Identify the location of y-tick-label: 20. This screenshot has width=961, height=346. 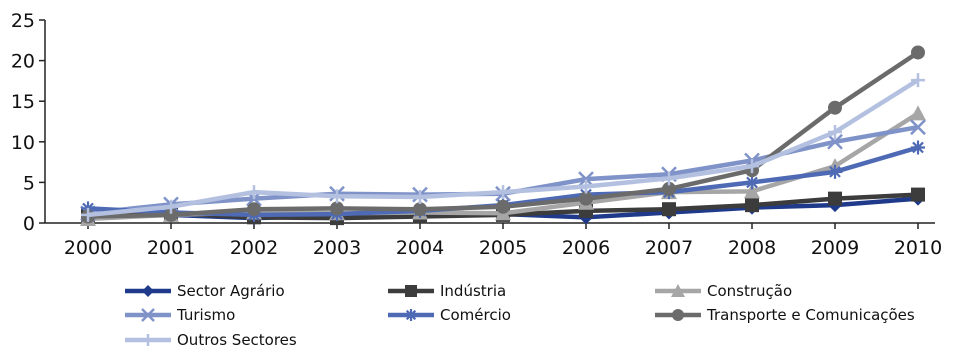
(23, 62).